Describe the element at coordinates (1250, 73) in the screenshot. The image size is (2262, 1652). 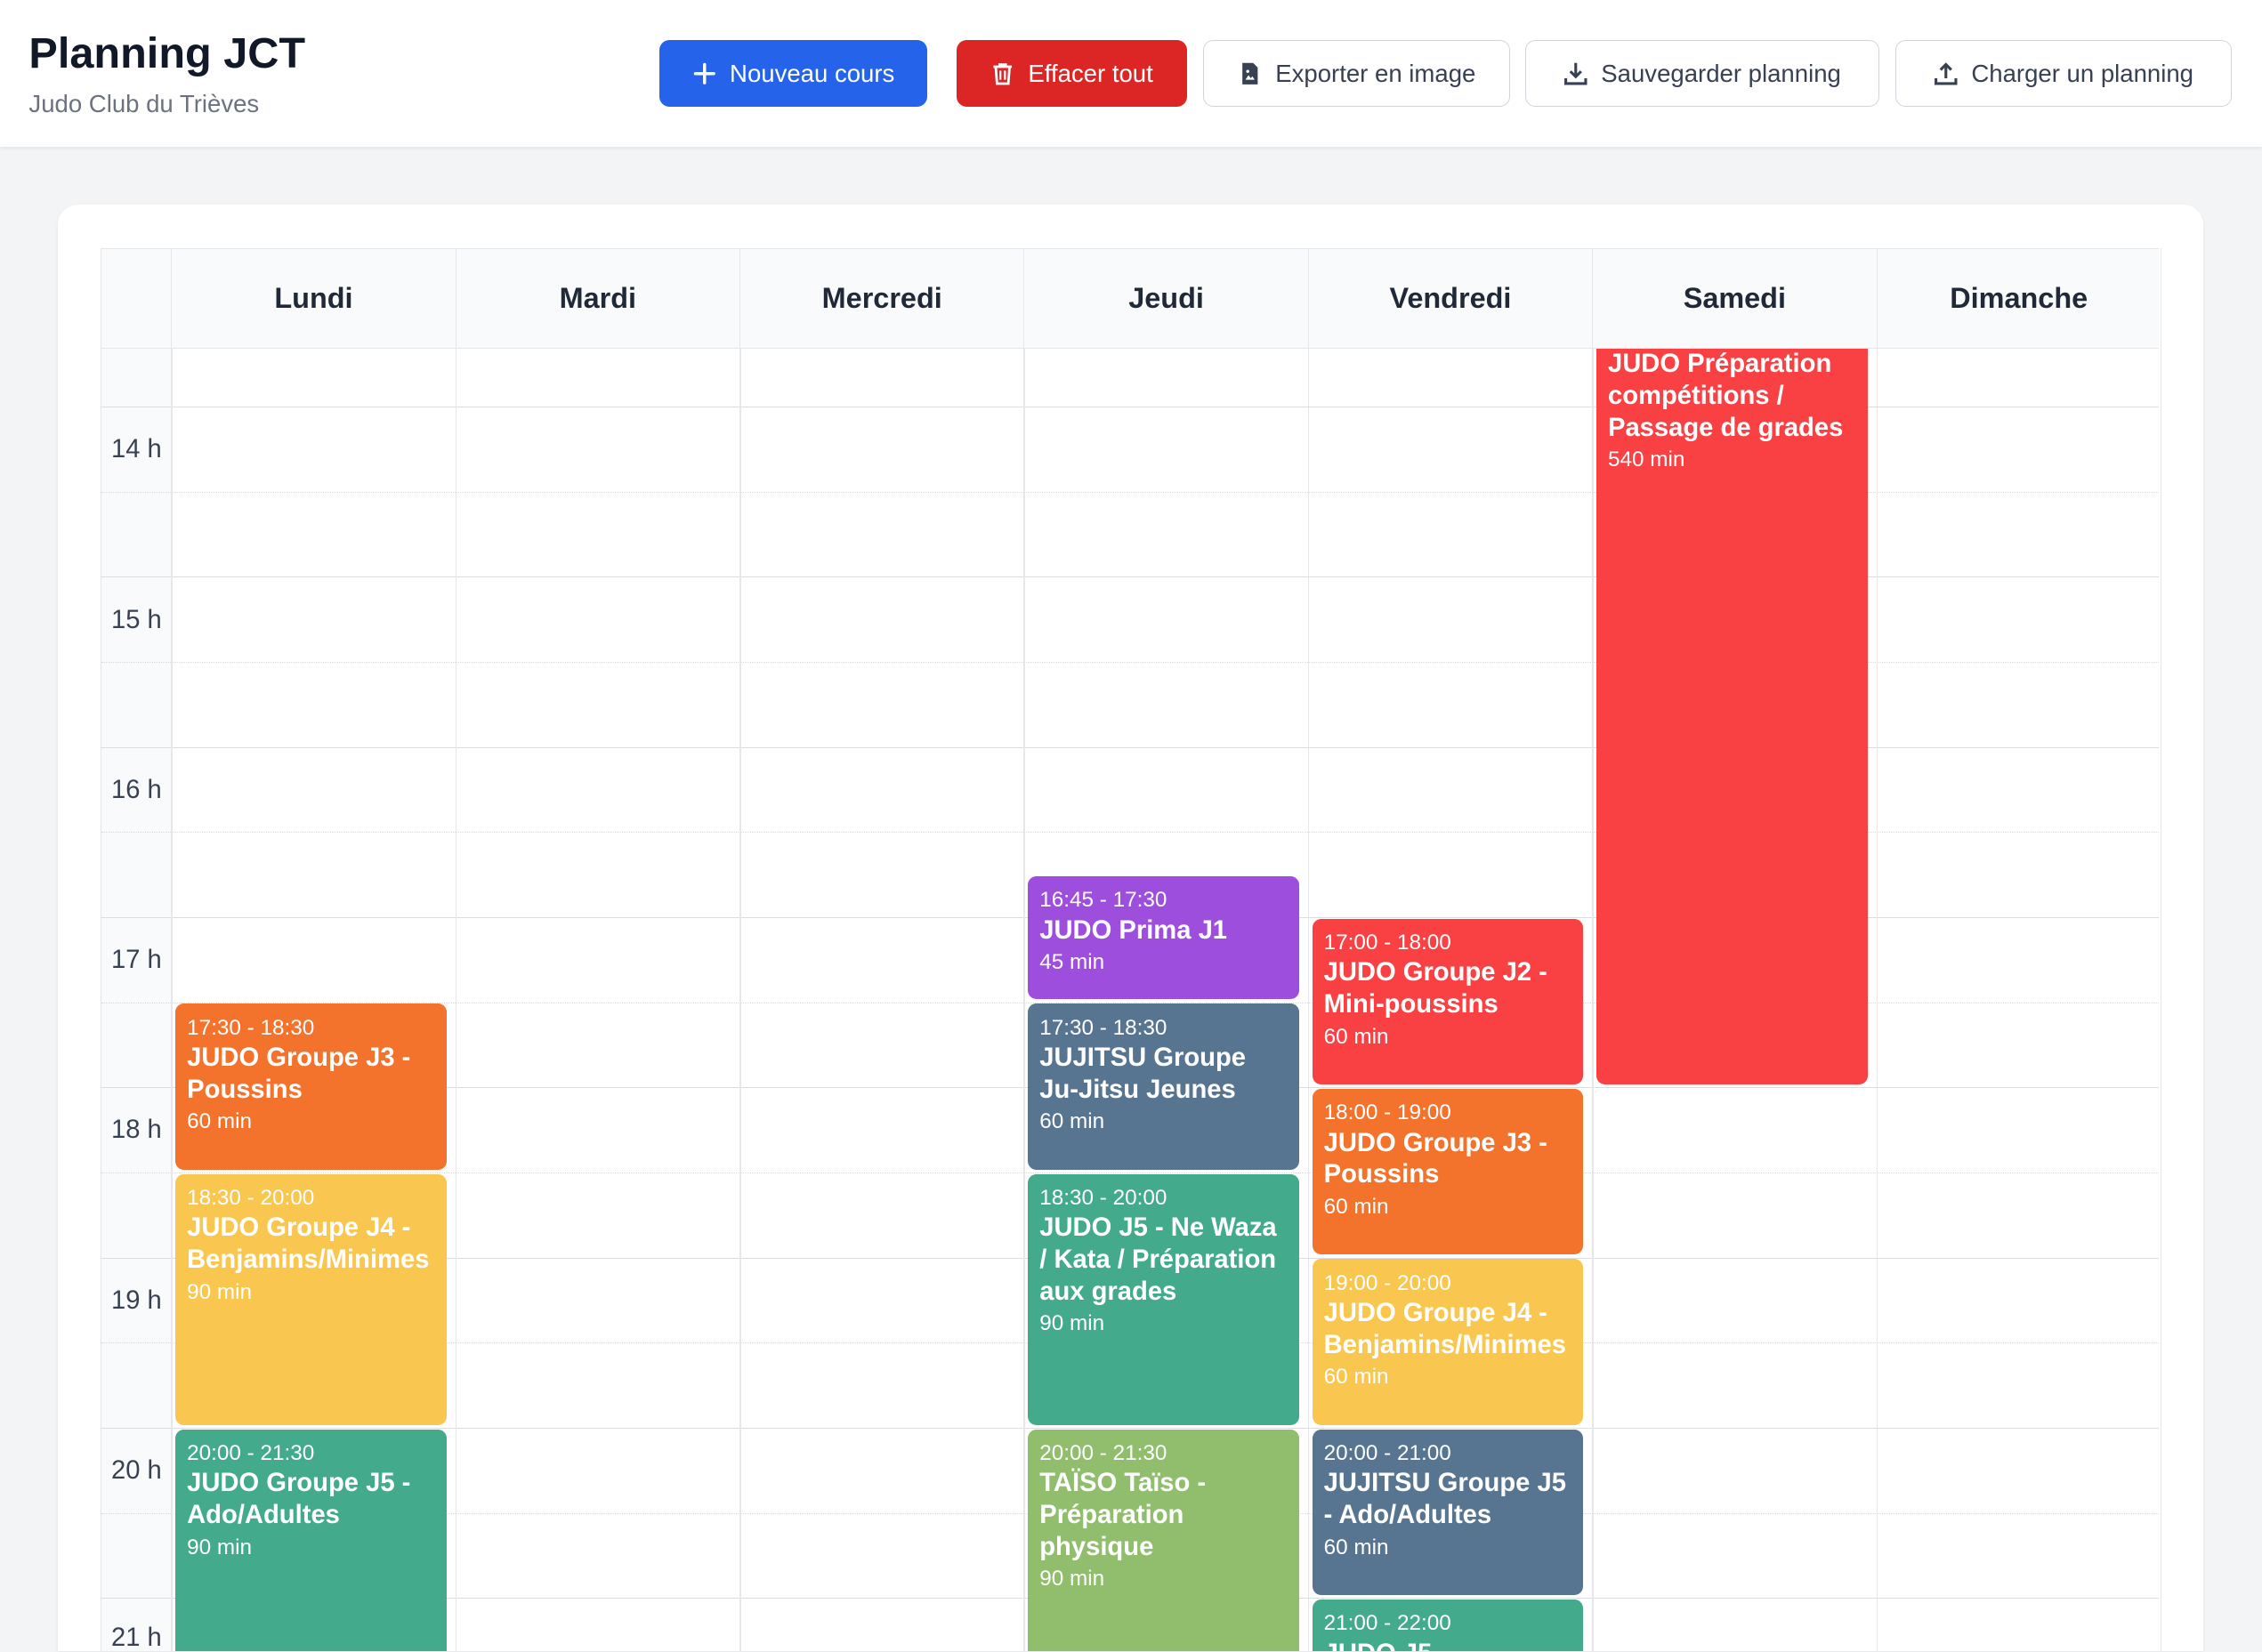
I see `file-image-icon` at that location.